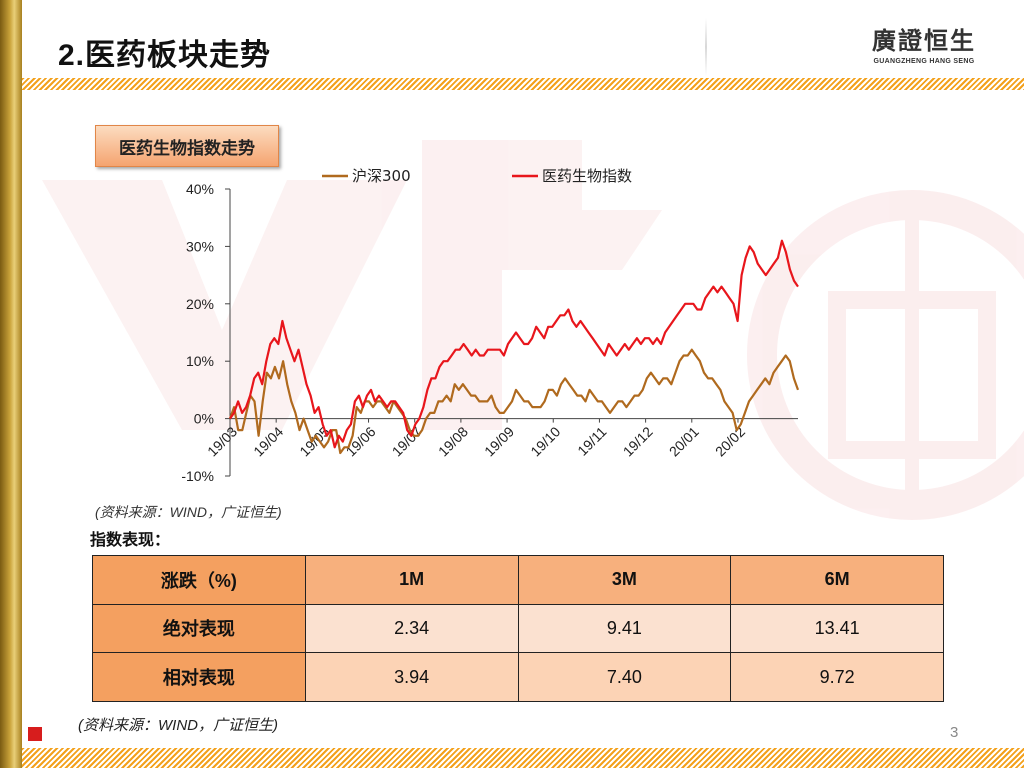 Image resolution: width=1024 pixels, height=768 pixels. What do you see at coordinates (545, 441) in the screenshot?
I see `x-tick-label: 19/10` at bounding box center [545, 441].